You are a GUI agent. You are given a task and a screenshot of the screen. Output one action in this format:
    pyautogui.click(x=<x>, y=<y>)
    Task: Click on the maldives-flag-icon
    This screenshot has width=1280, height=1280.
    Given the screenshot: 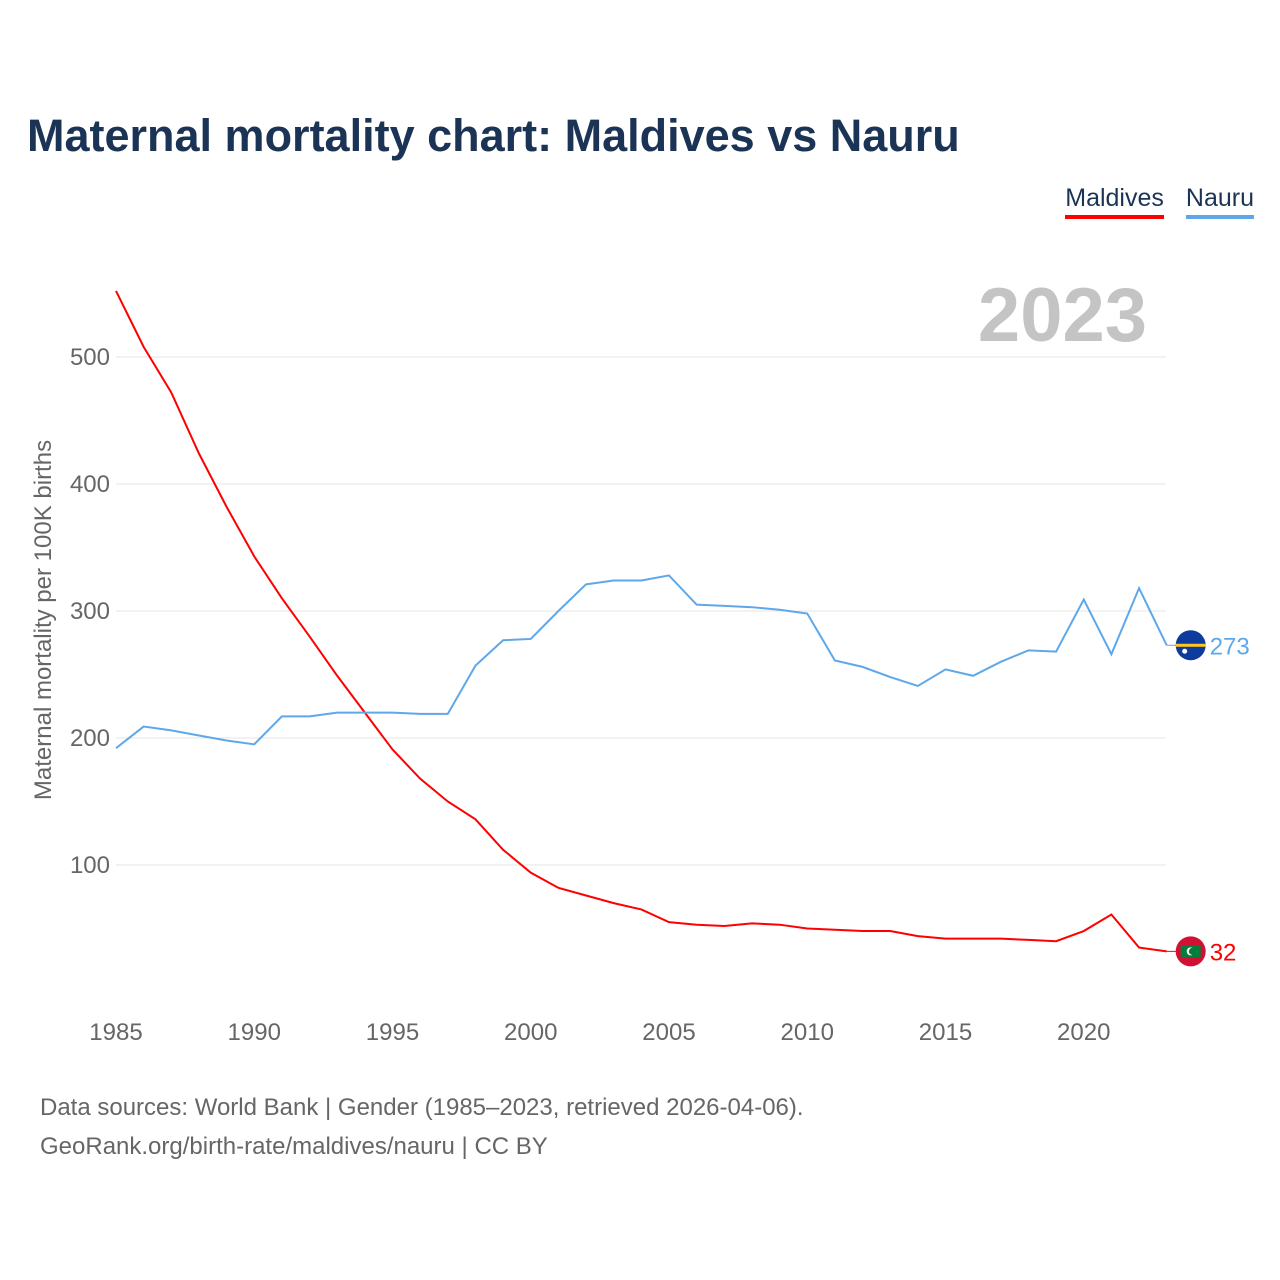 What is the action you would take?
    pyautogui.click(x=1192, y=951)
    